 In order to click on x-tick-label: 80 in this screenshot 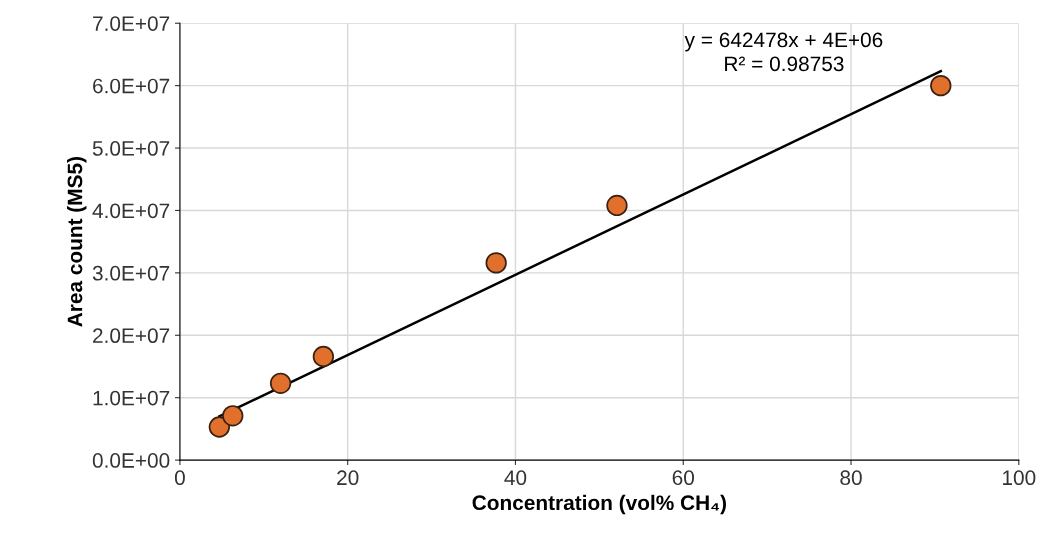, I will do `click(851, 478)`.